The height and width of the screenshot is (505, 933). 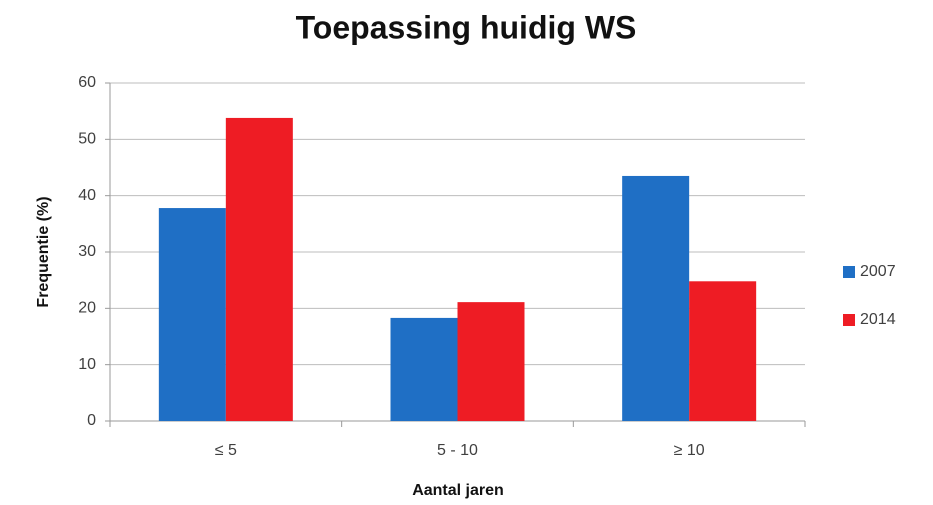 I want to click on chart-title: Toepassing huidig WS, so click(x=466, y=27).